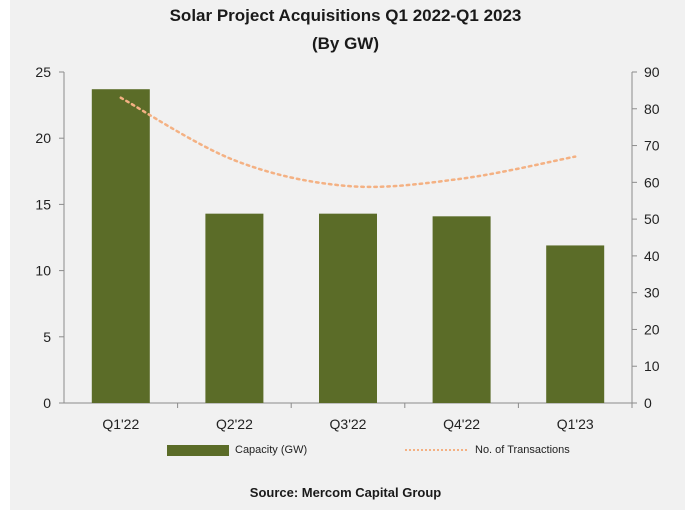 The image size is (691, 513). I want to click on bar-q122, so click(120, 246).